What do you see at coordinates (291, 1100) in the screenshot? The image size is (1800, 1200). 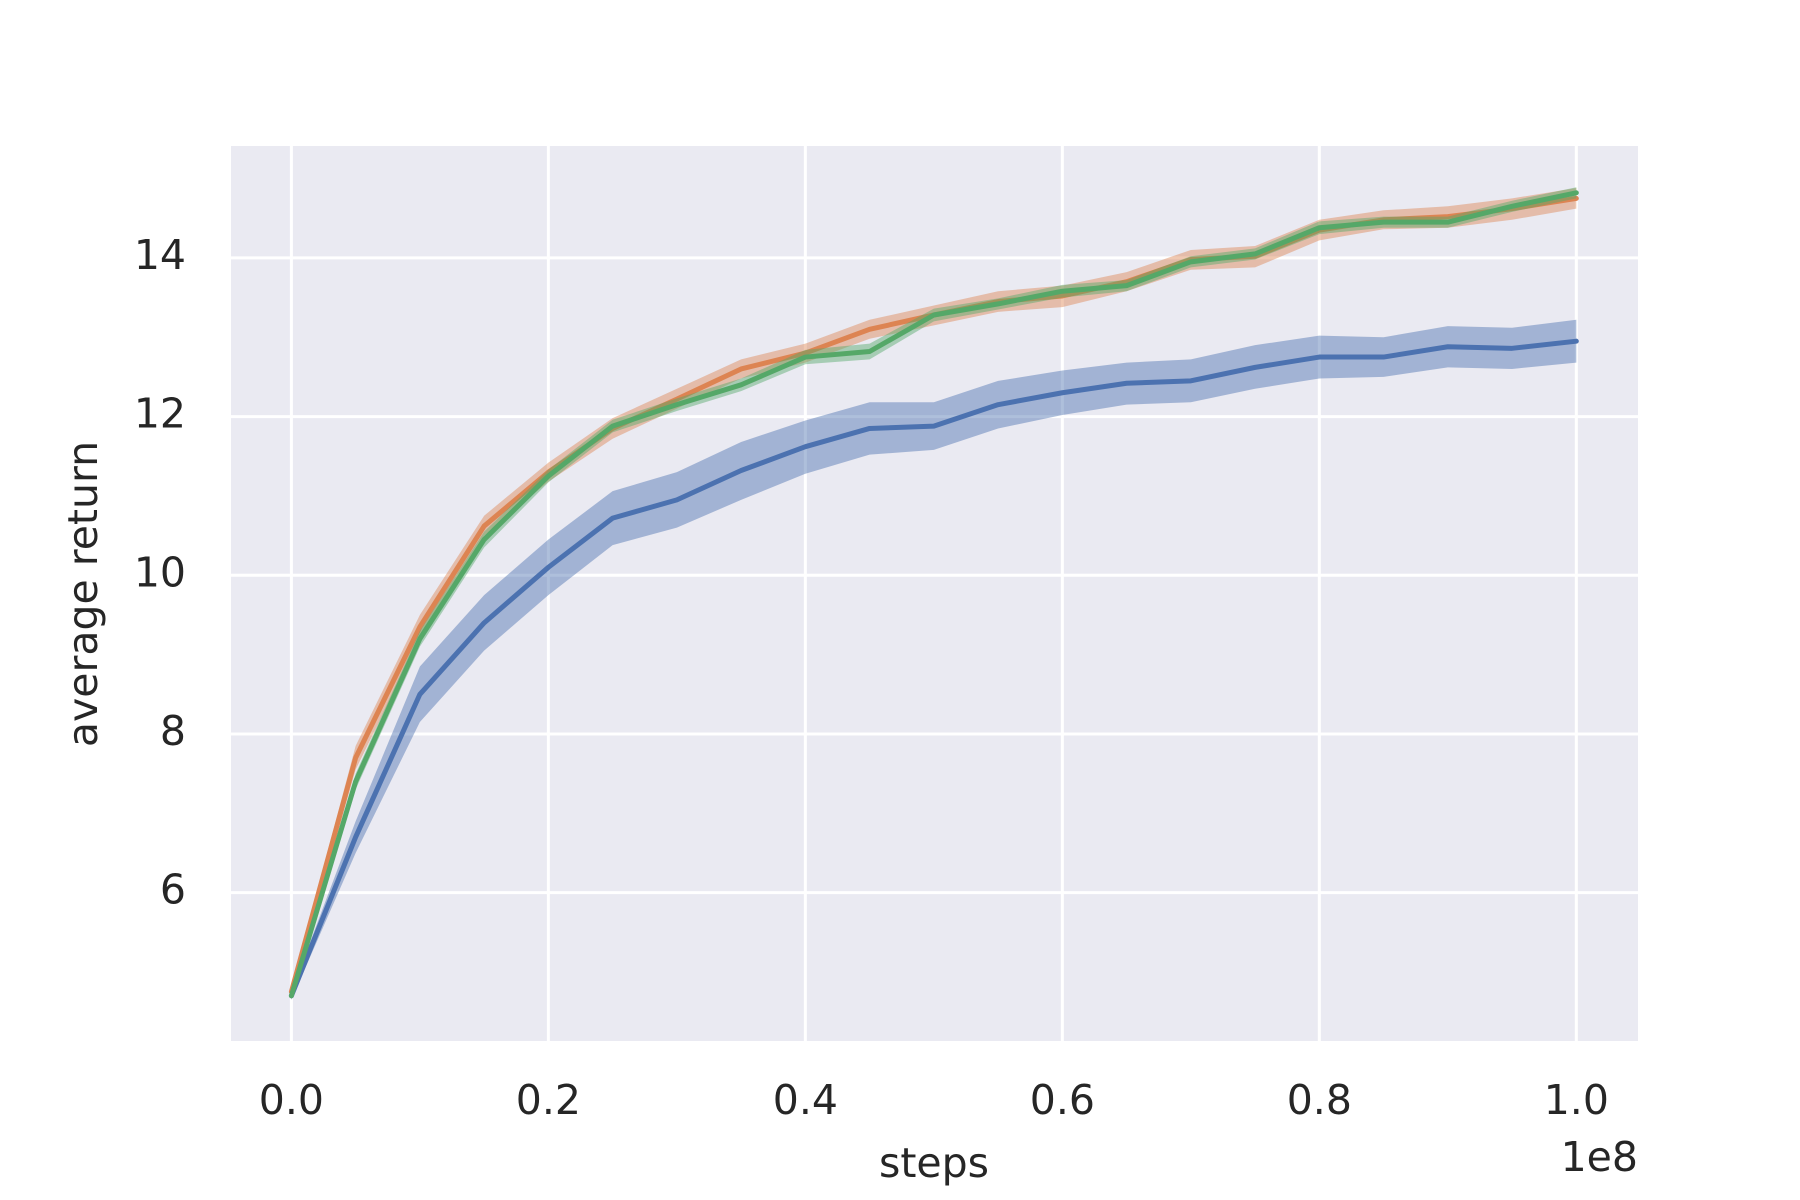 I see `x-tick-label: 0.0` at bounding box center [291, 1100].